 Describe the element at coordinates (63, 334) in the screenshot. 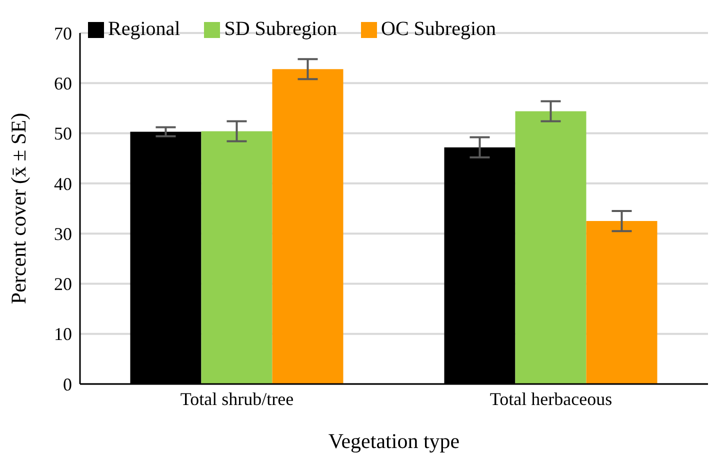

I see `y-tick-label: 10` at that location.